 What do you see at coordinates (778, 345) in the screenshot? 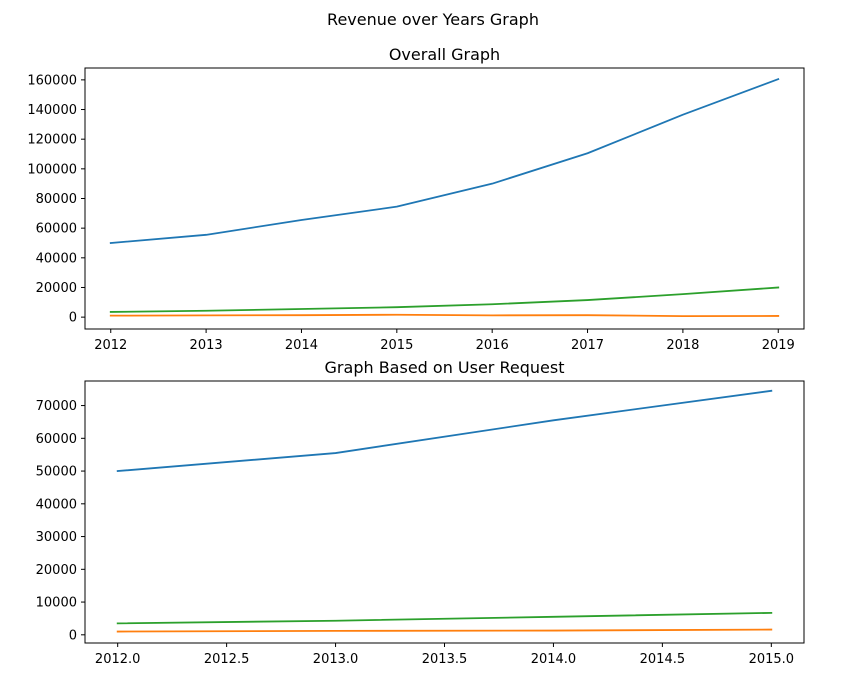
I see `x-tick-label: 2019` at bounding box center [778, 345].